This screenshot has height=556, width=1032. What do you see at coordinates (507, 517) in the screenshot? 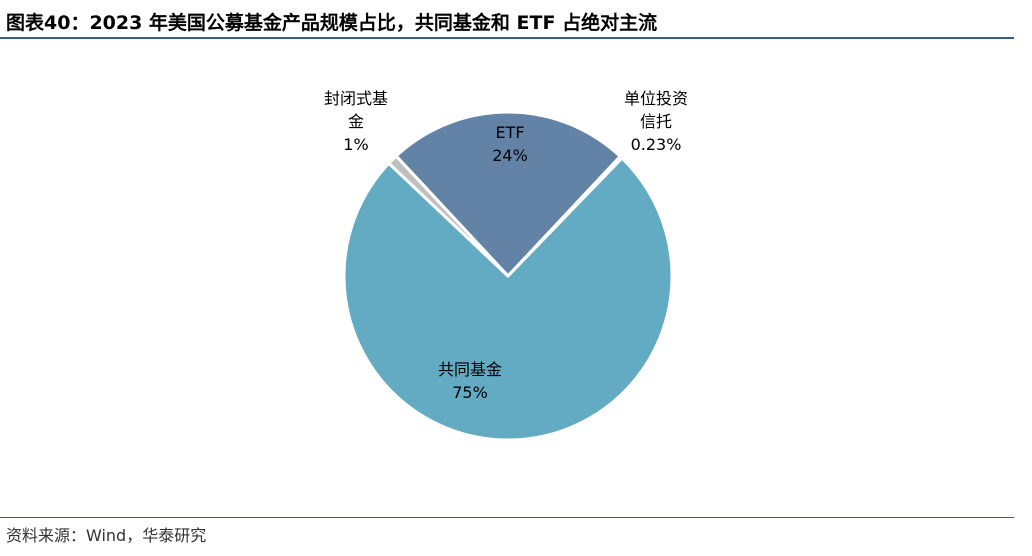
I see `source-divider` at bounding box center [507, 517].